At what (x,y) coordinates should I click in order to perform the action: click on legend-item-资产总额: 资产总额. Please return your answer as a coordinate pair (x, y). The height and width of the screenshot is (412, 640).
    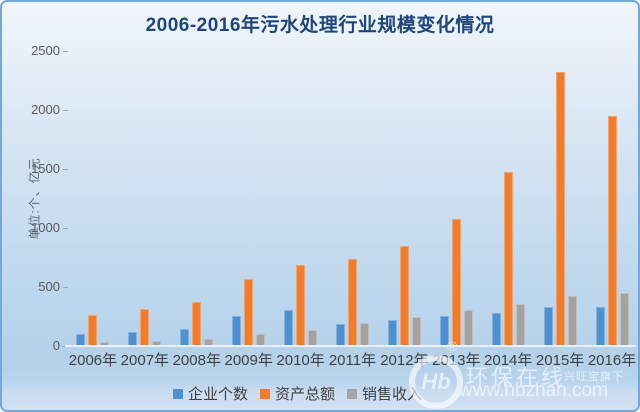
    Looking at the image, I should click on (297, 393).